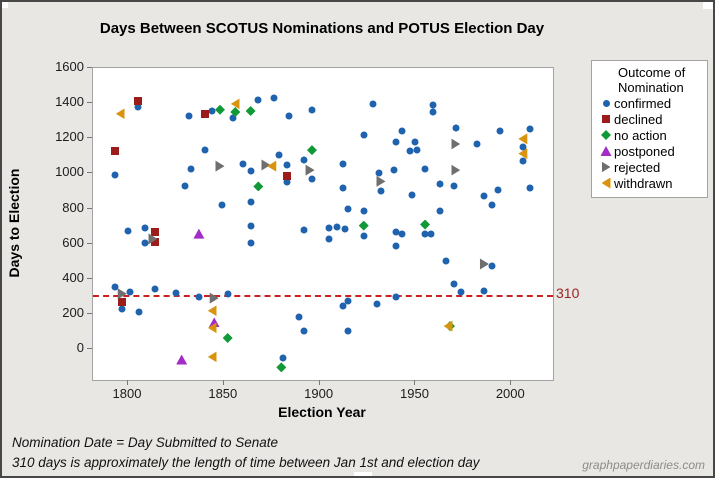 This screenshot has width=715, height=478. I want to click on x-axis-tick-label: 1850, so click(223, 393).